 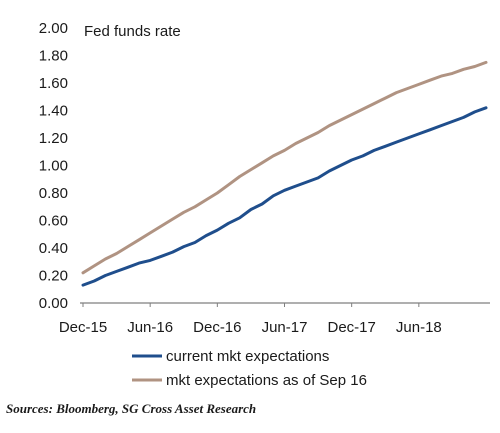 I want to click on x-tick-label: Dec-17, so click(x=351, y=327).